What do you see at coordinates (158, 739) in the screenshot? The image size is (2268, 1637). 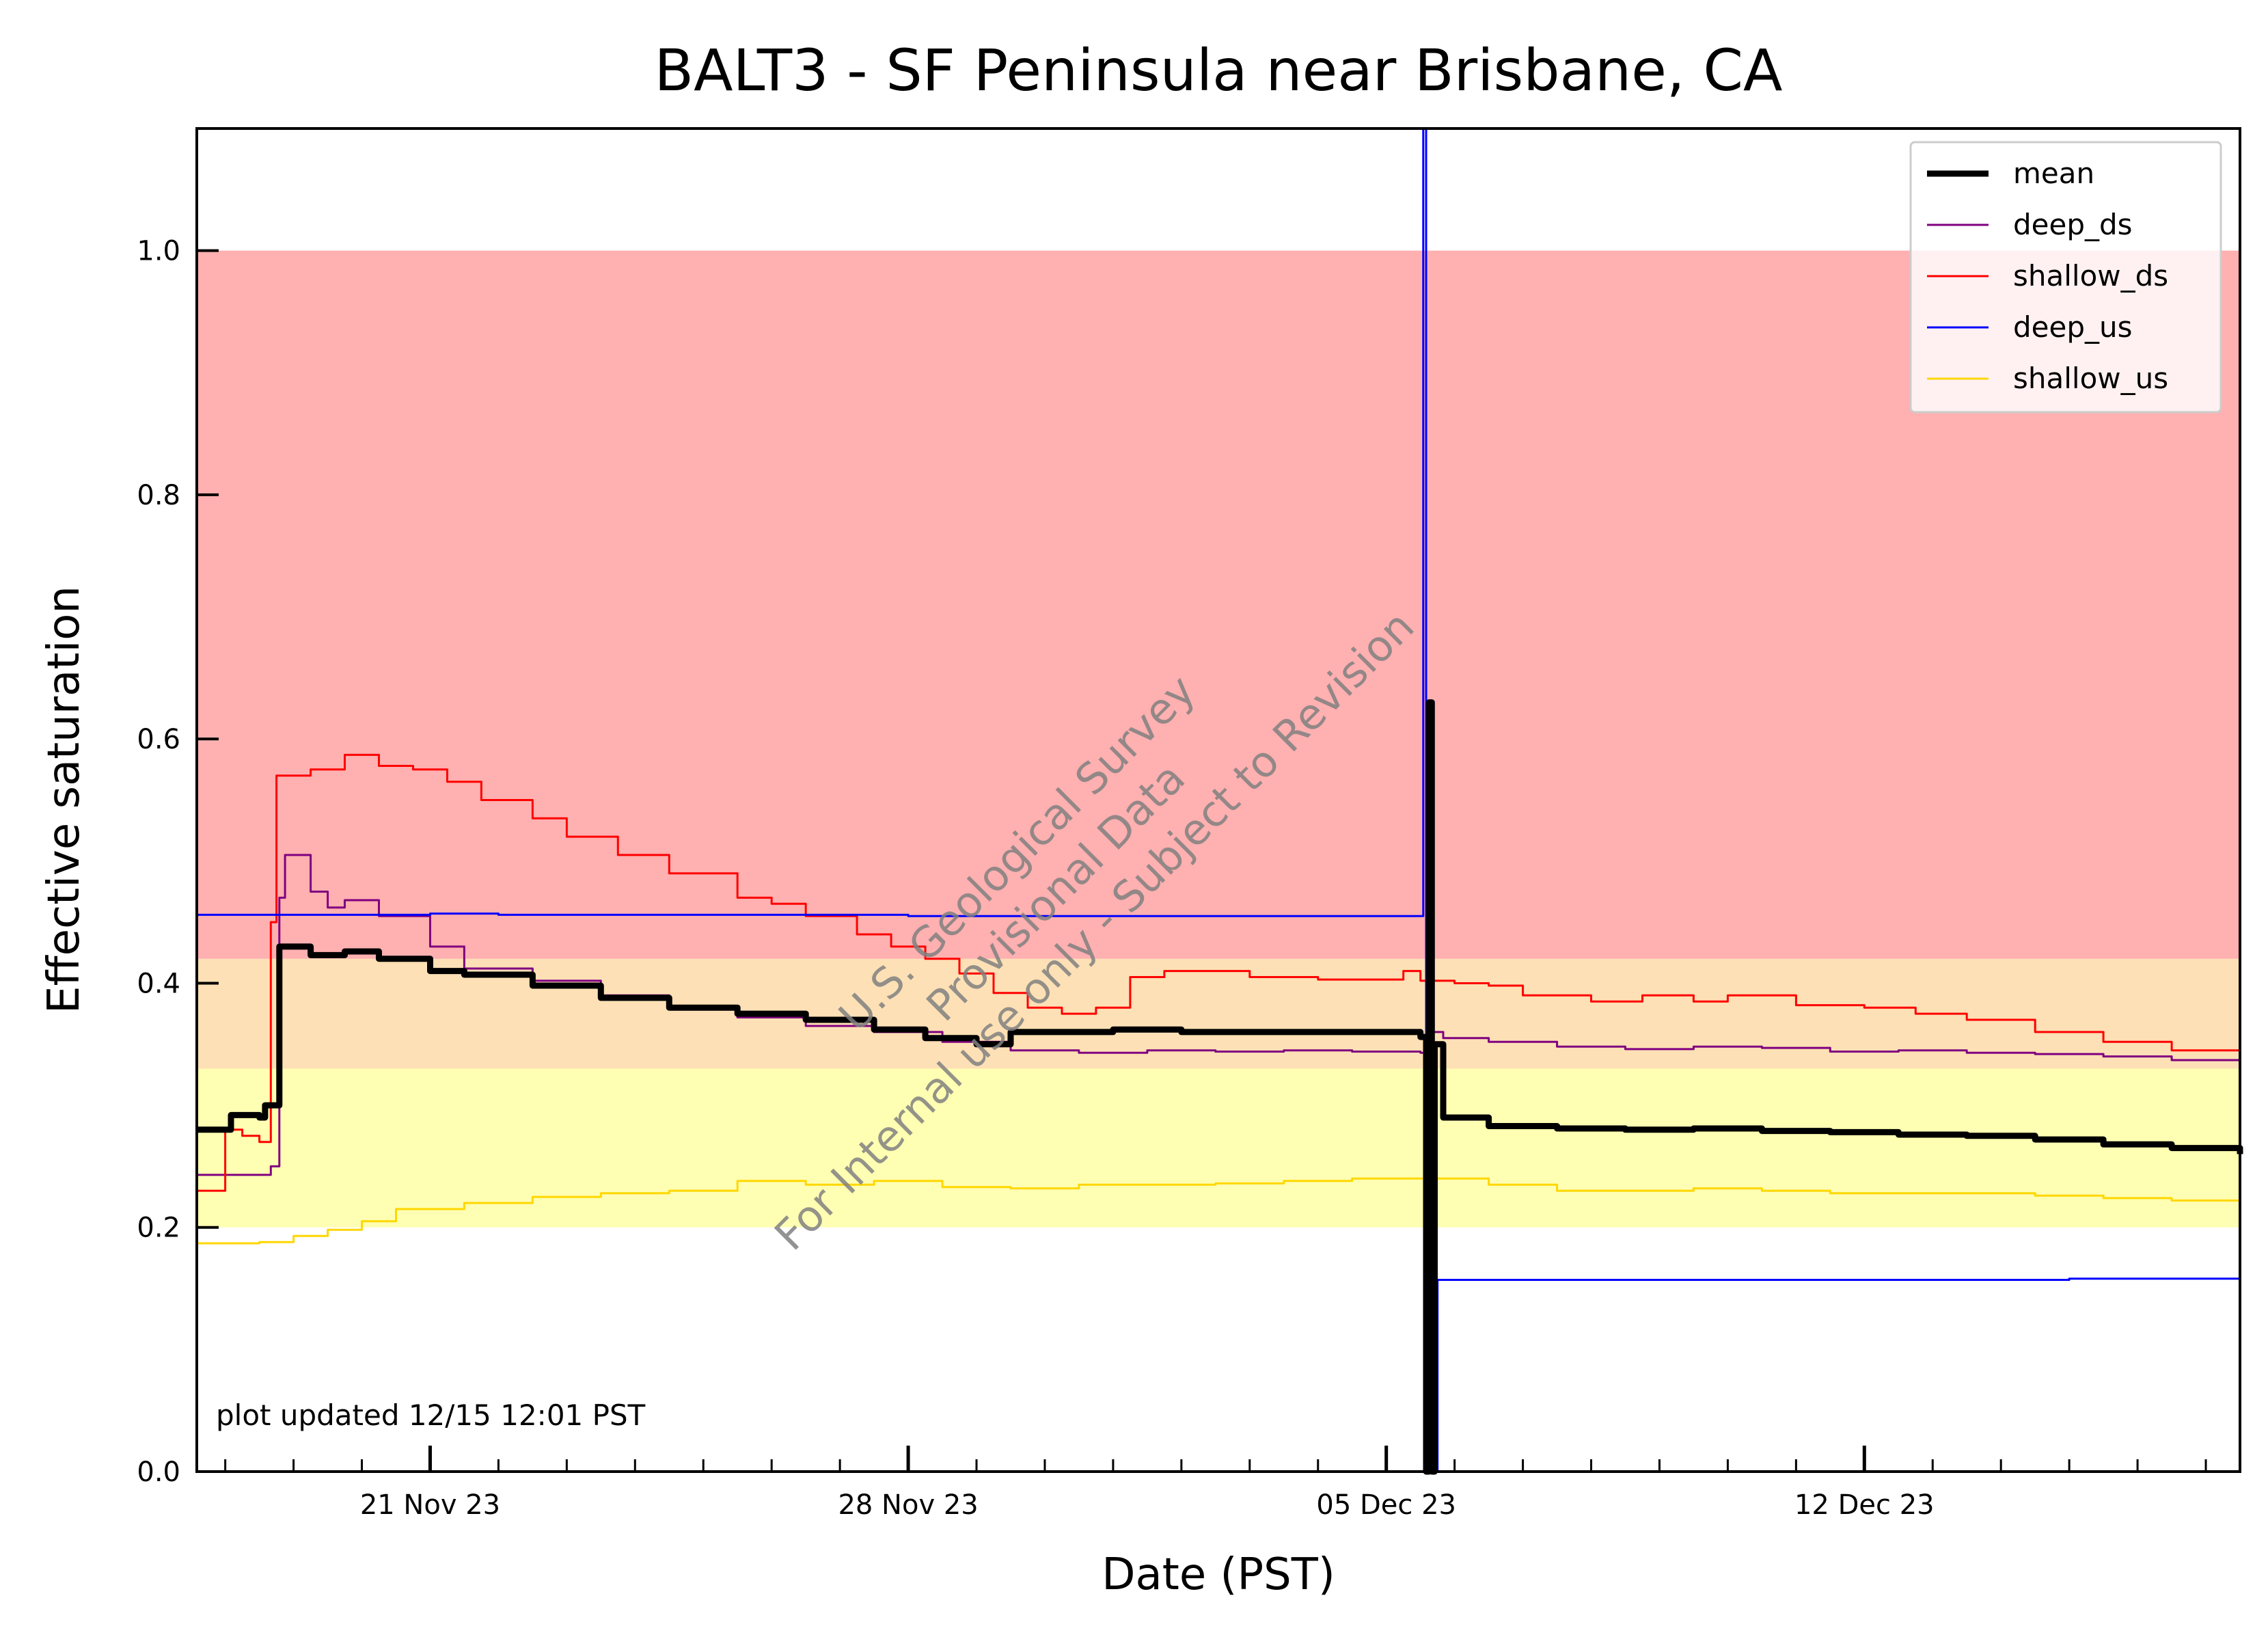 I see `y-tick-label-3: 0.6` at bounding box center [158, 739].